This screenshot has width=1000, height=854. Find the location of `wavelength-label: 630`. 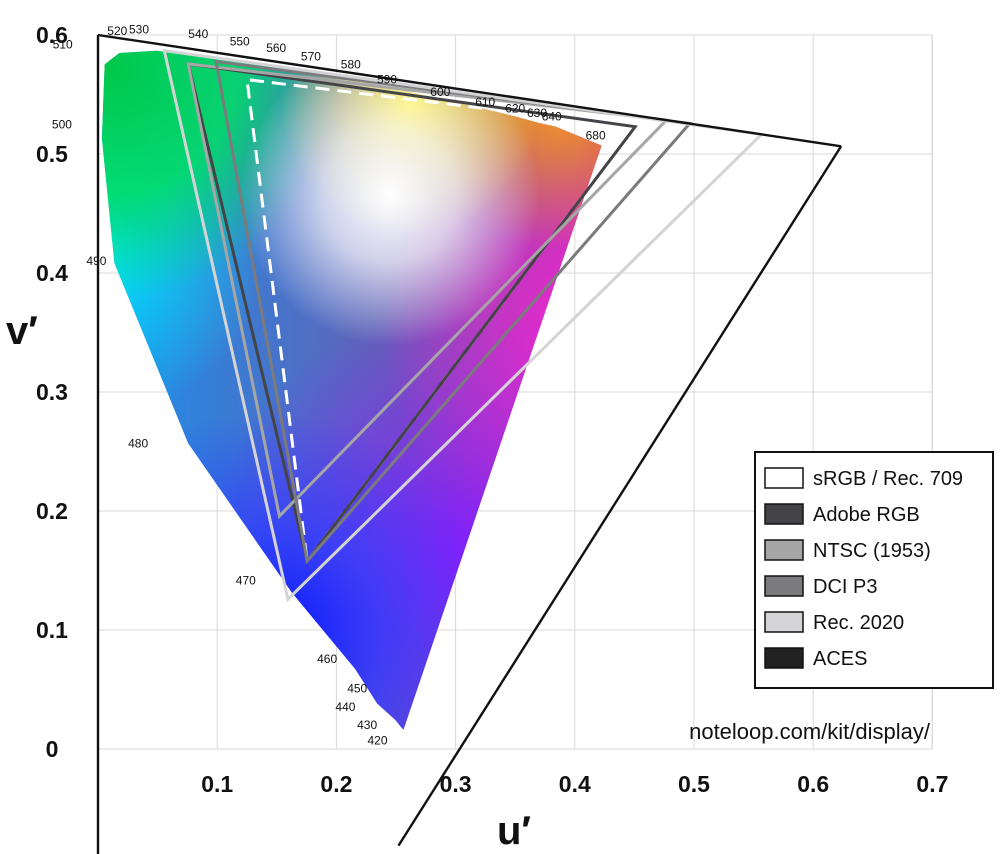

wavelength-label: 630 is located at coordinates (537, 113).